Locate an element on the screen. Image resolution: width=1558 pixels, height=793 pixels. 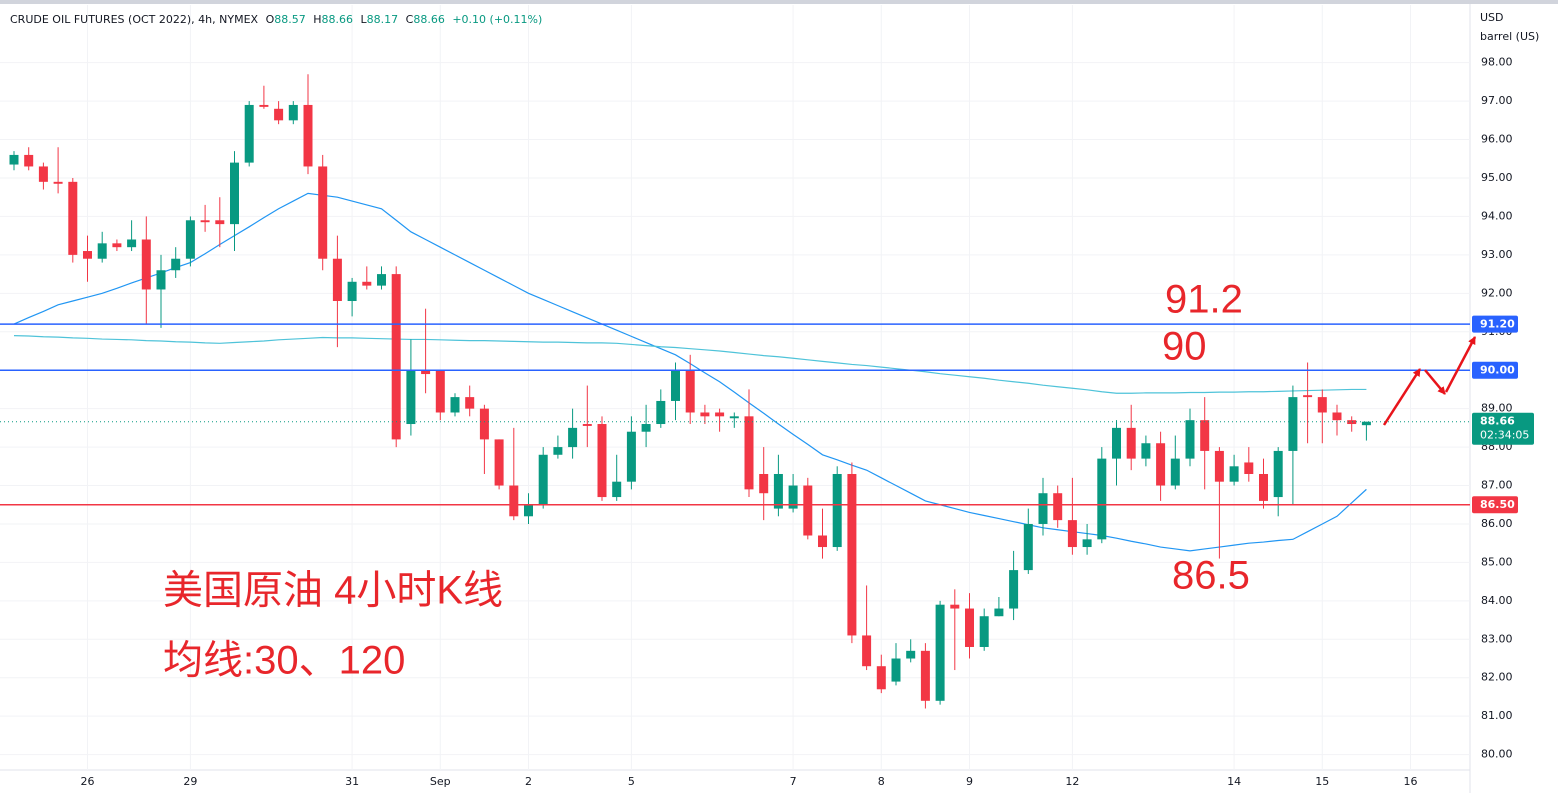
last-price-badge is located at coordinates (1503, 428).